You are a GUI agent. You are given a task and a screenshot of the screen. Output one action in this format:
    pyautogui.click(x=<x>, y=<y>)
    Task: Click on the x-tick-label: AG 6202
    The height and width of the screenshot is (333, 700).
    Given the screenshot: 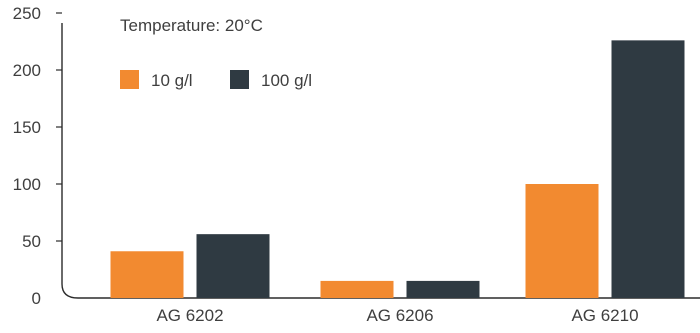 What is the action you would take?
    pyautogui.click(x=189, y=315)
    